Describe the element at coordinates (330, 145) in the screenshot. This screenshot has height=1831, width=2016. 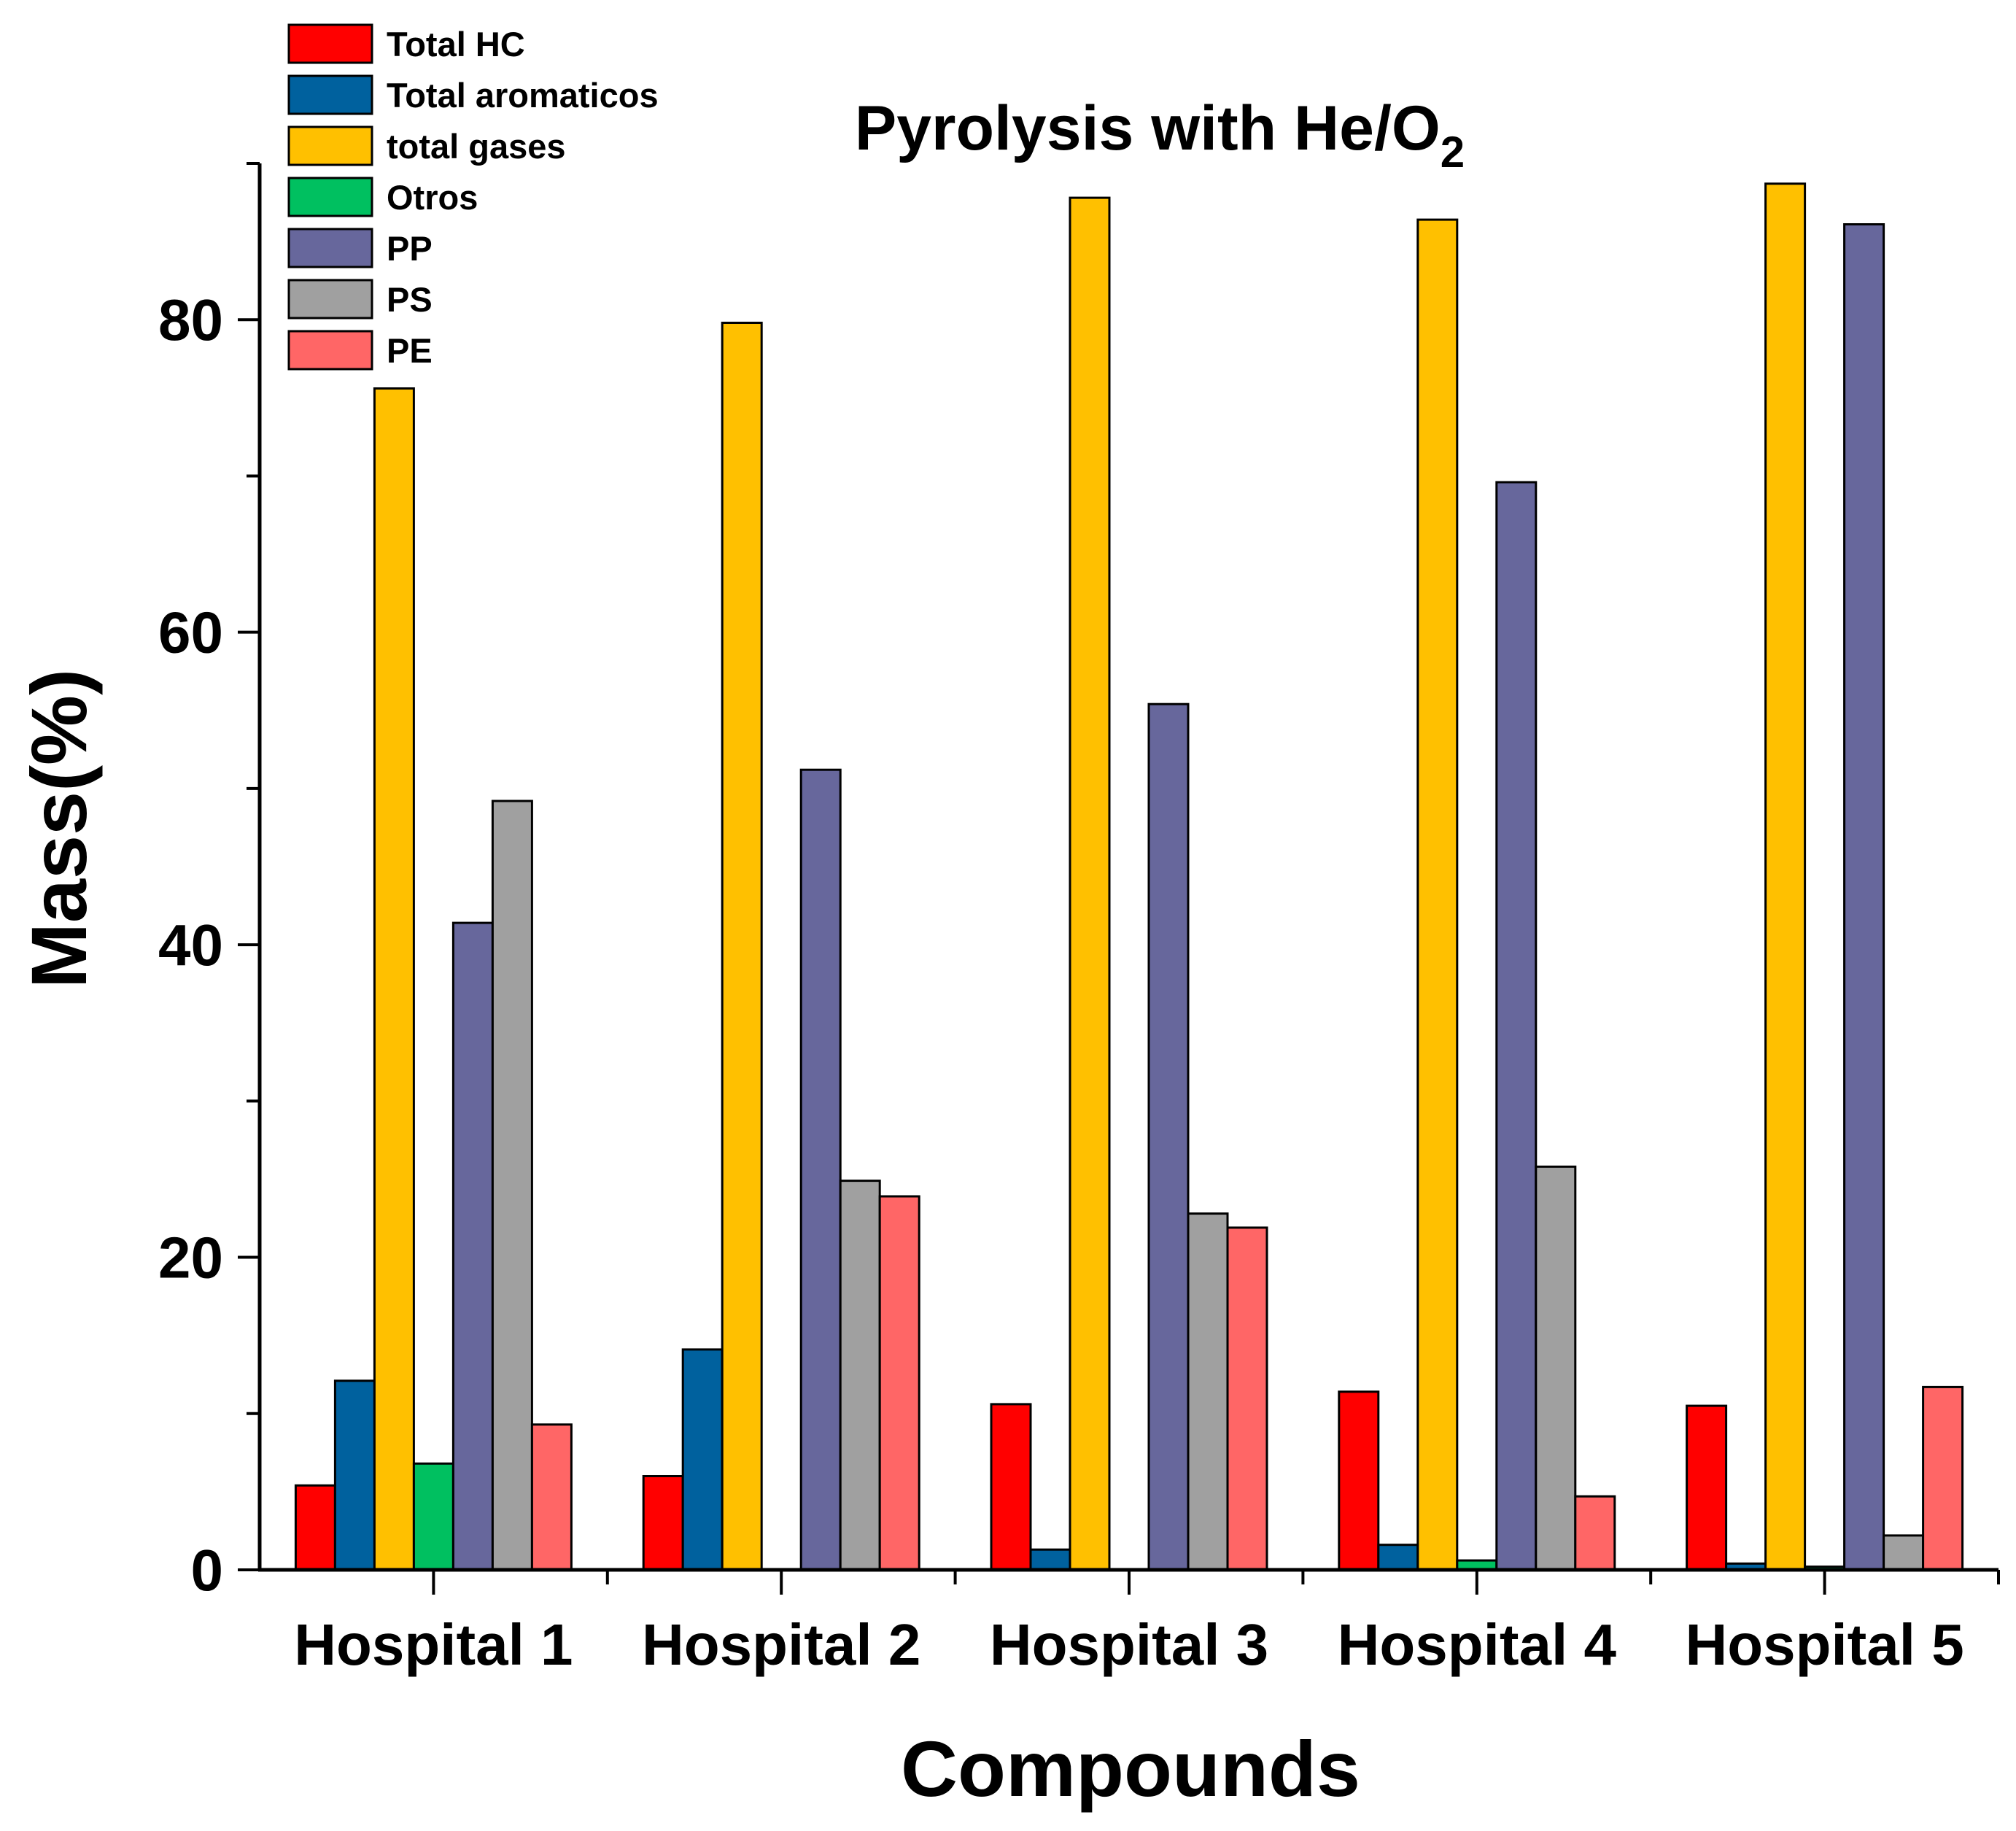
I see `legend-swatch-total-gases` at that location.